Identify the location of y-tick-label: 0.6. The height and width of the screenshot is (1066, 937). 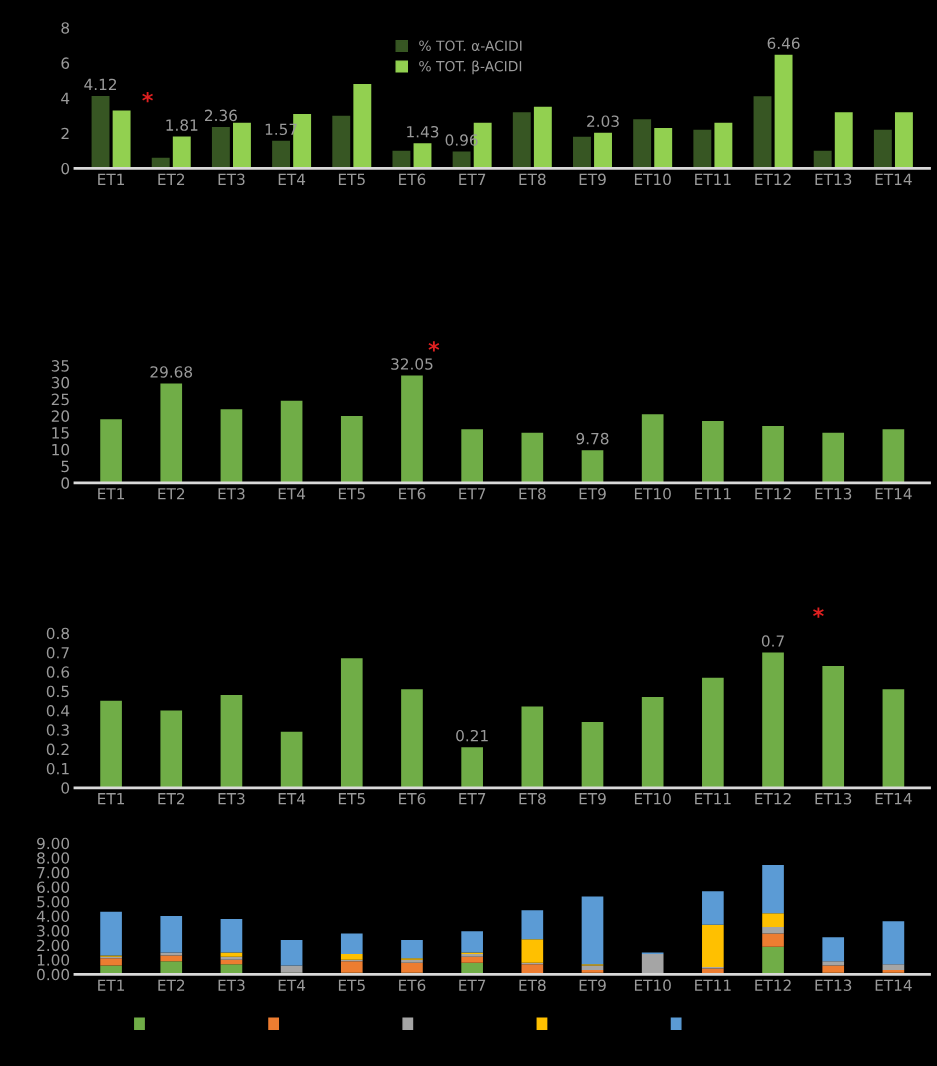
(58, 672).